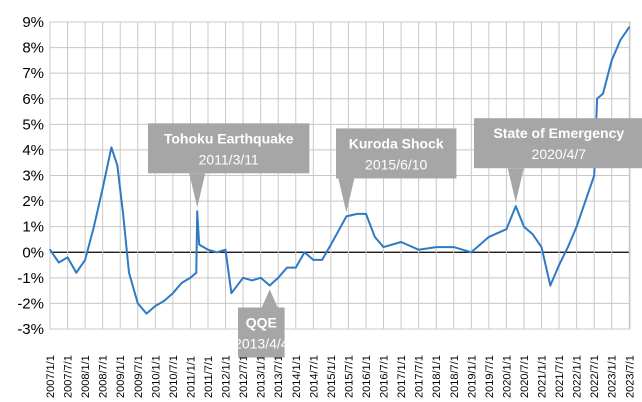 This screenshot has height=402, width=642. What do you see at coordinates (121, 376) in the screenshot?
I see `x-tick-label: 2009/1/1` at bounding box center [121, 376].